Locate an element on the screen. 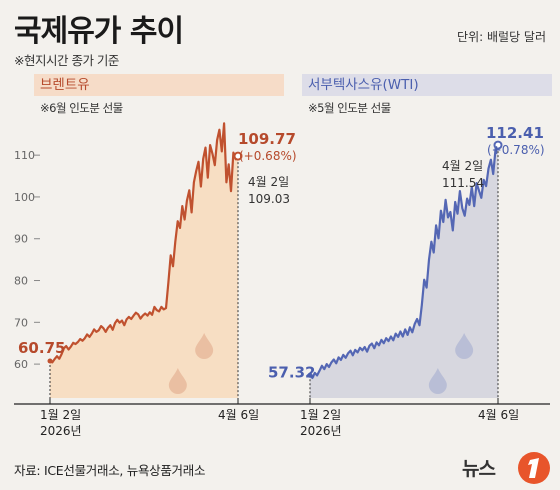  wti-x-end-label: 4월 6일 is located at coordinates (498, 415).